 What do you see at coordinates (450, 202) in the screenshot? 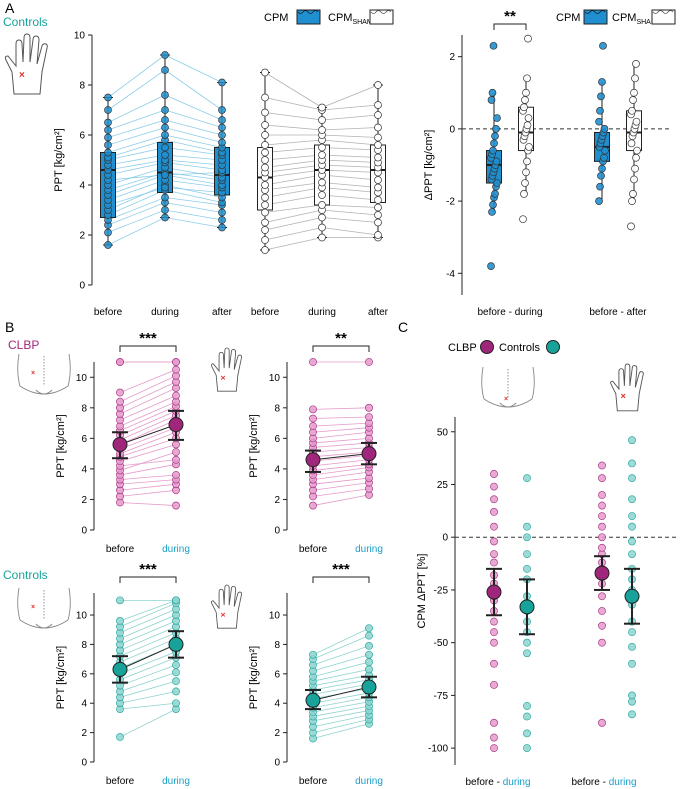
I see `y-tick-label: -2` at bounding box center [450, 202].